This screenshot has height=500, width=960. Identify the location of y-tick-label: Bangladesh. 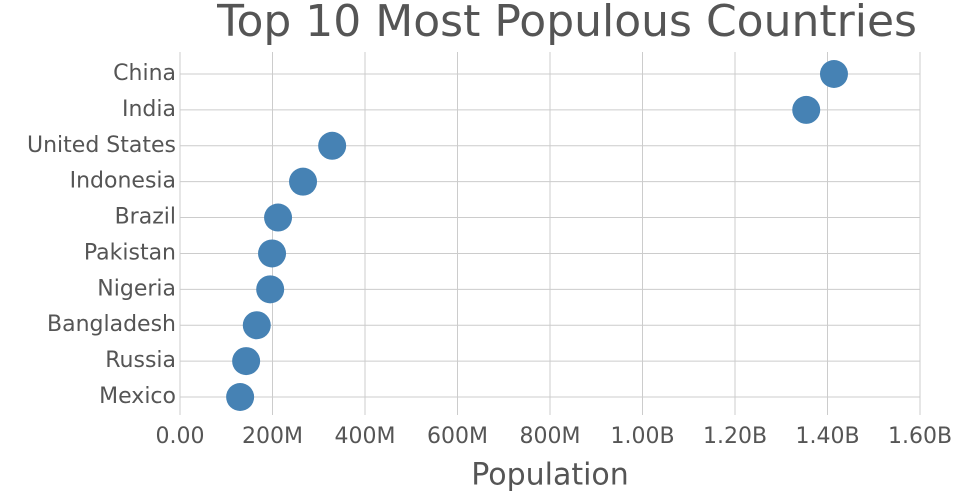
(111, 324).